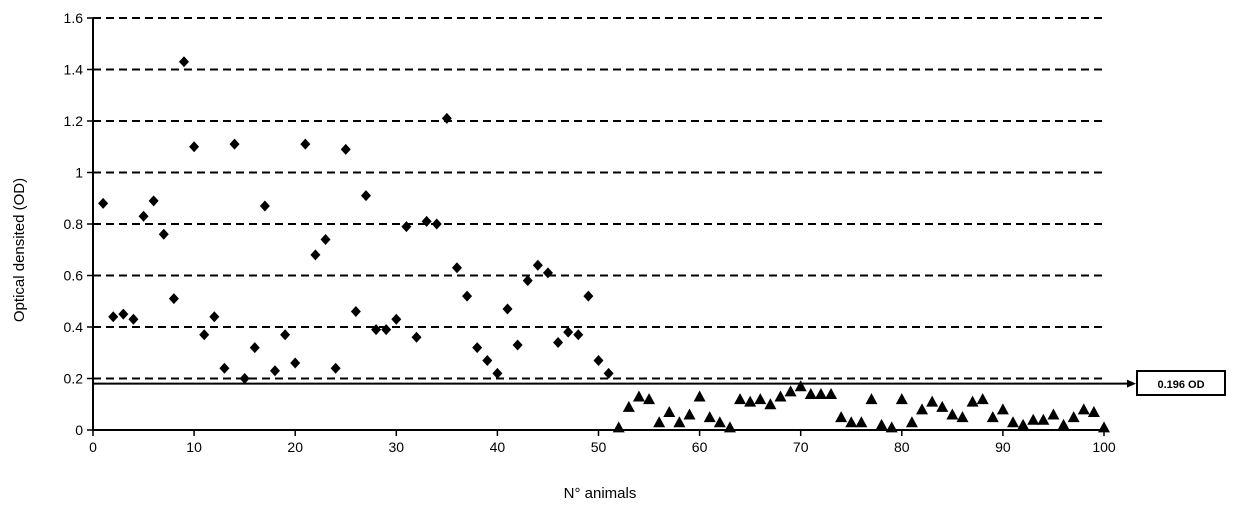 The width and height of the screenshot is (1235, 508). Describe the element at coordinates (397, 447) in the screenshot. I see `x-tick-label: 30` at that location.